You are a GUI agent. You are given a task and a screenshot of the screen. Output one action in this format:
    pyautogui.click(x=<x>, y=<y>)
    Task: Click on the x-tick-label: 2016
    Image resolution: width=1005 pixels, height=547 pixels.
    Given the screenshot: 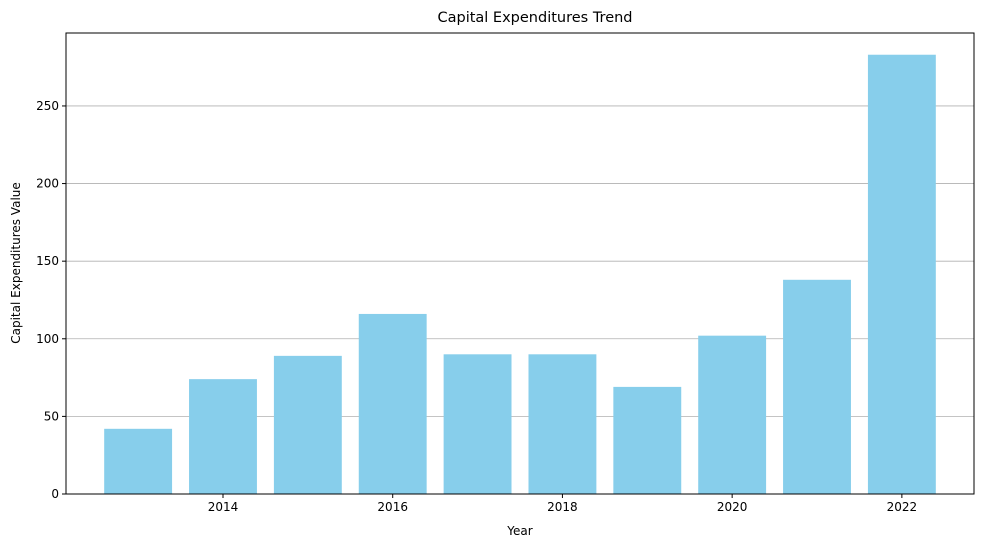 What is the action you would take?
    pyautogui.click(x=392, y=507)
    